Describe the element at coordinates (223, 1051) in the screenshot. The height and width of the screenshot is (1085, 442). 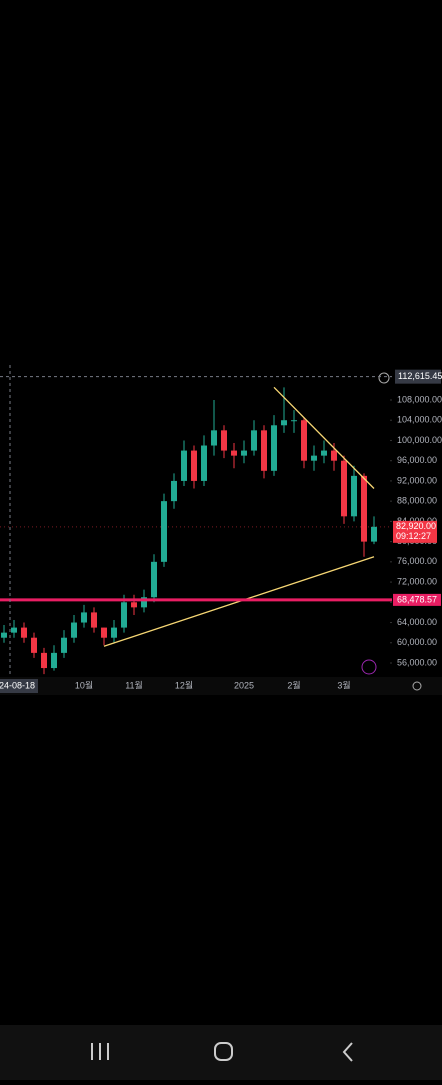
I see `home` at that location.